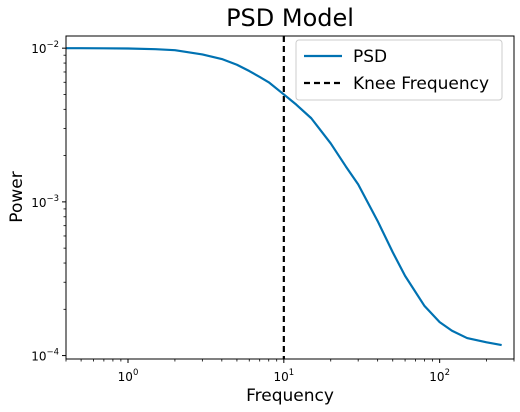 This screenshot has width=520, height=412. I want to click on x-tick-label: 10⁰, so click(128, 376).